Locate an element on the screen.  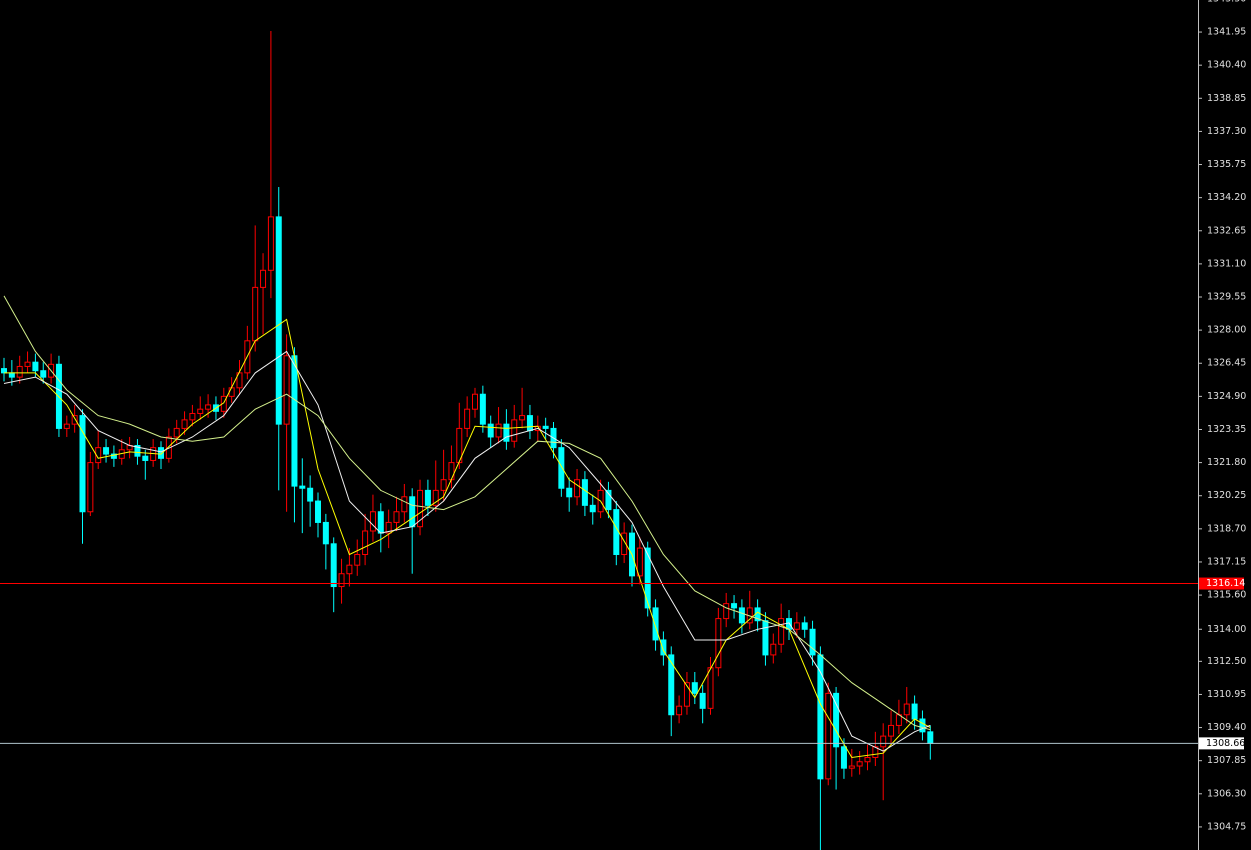
y-tick-label: 1338.85 is located at coordinates (1226, 98).